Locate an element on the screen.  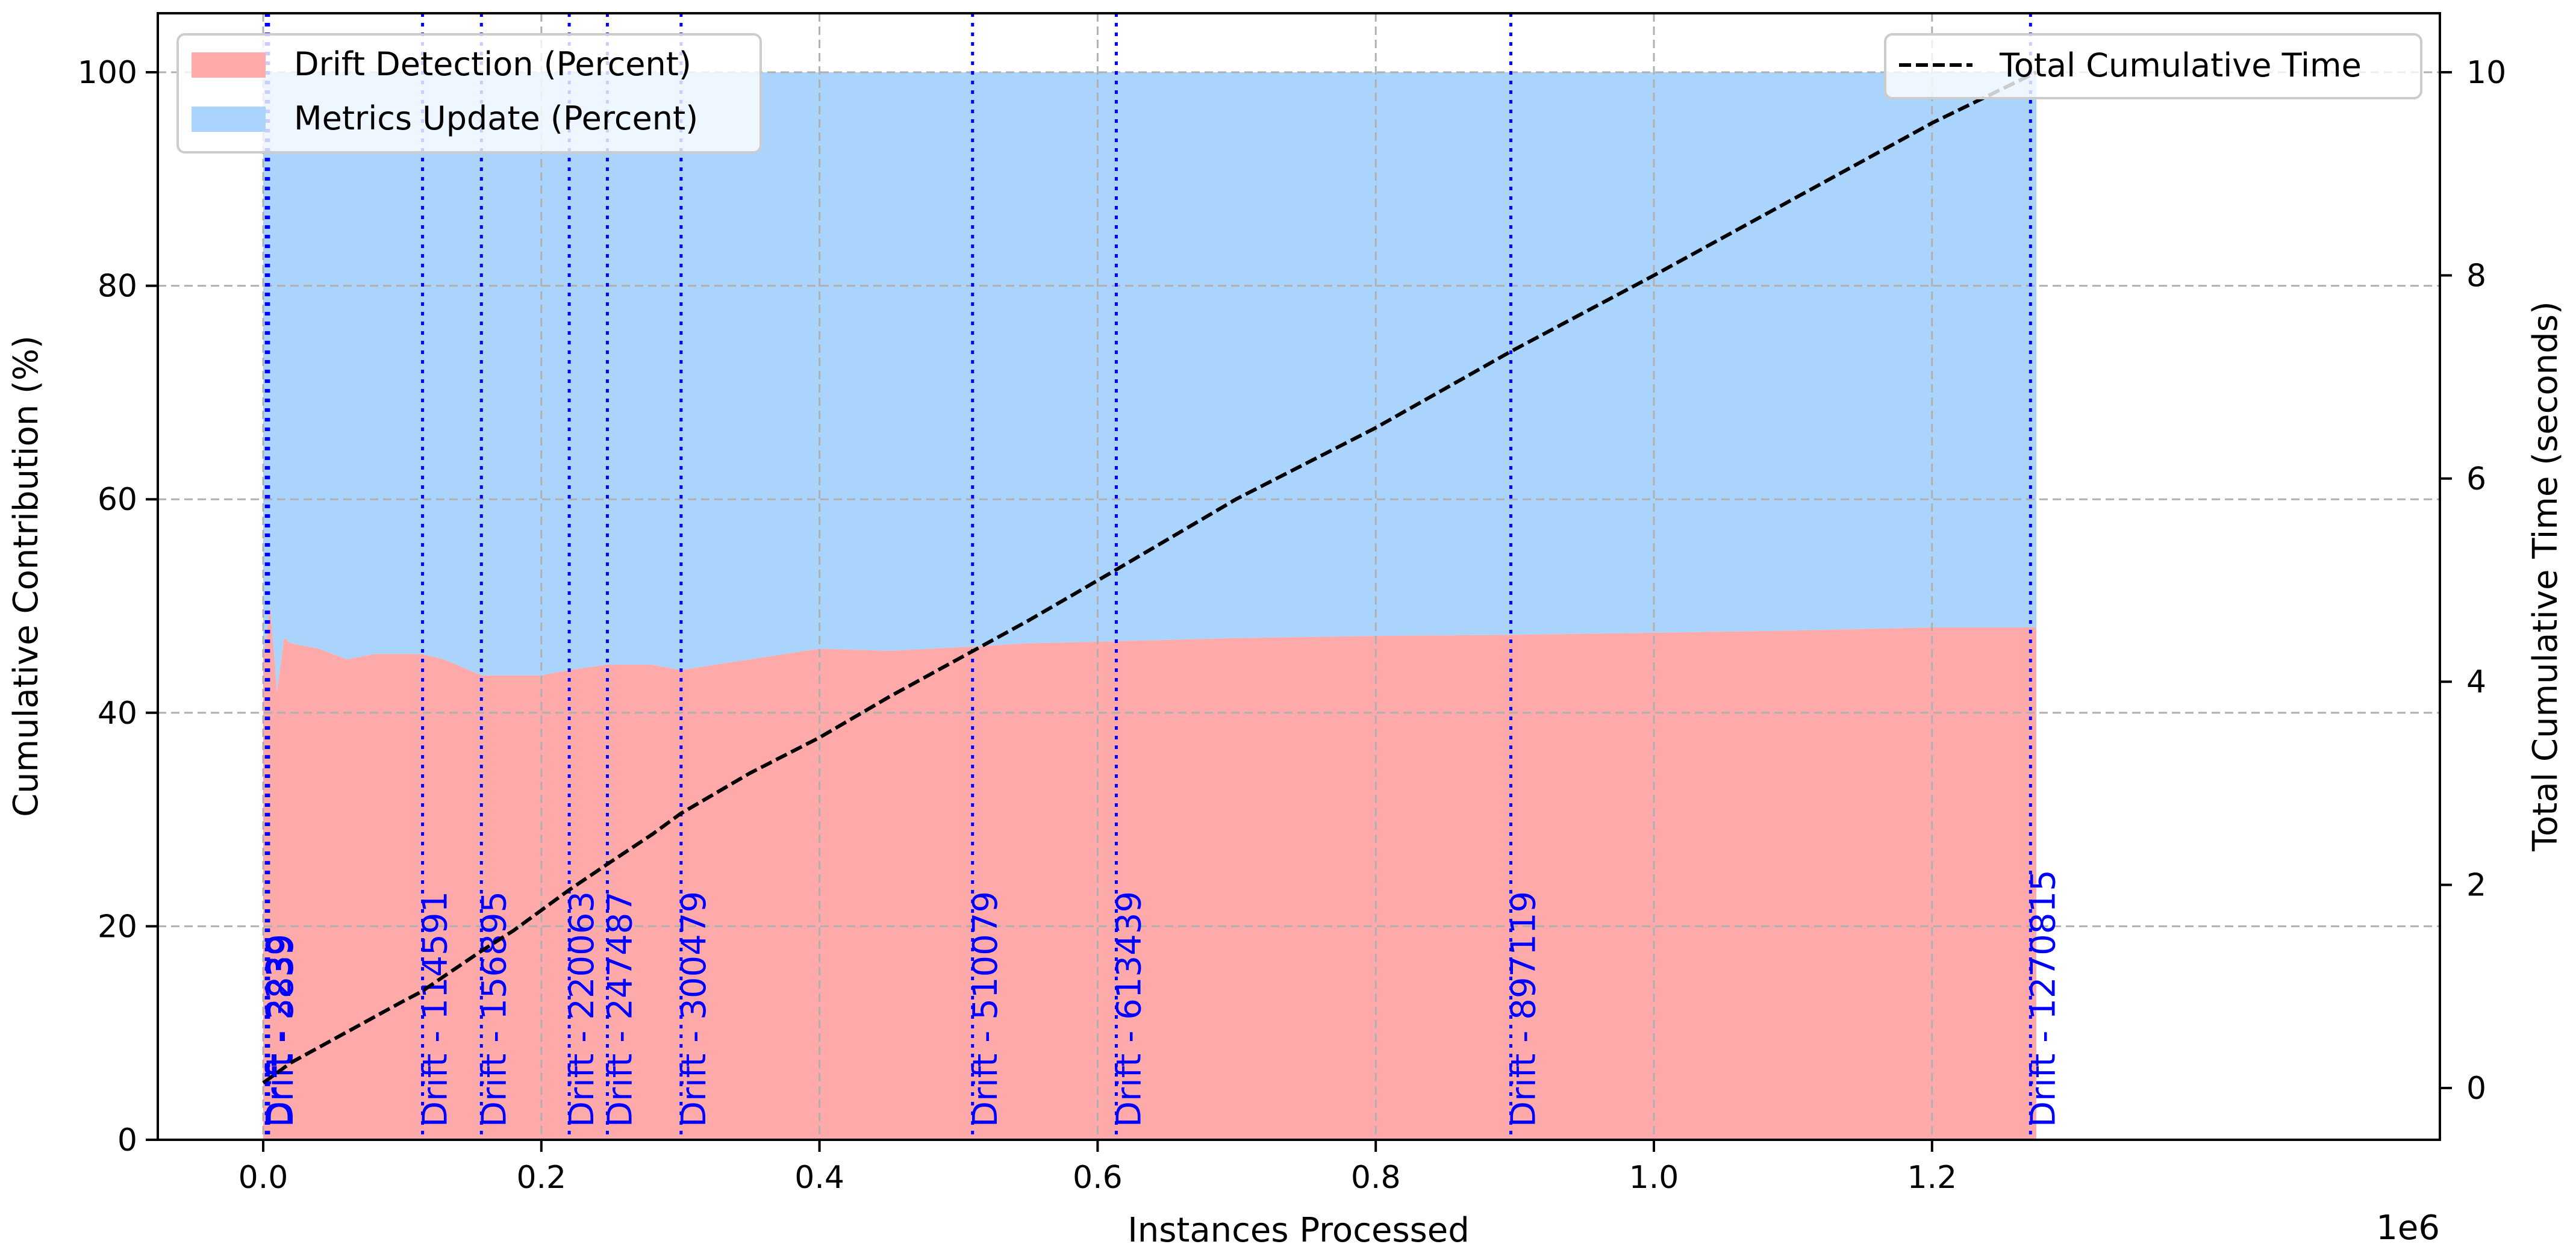
legend-label: Metrics Update (Percent) is located at coordinates (496, 118).